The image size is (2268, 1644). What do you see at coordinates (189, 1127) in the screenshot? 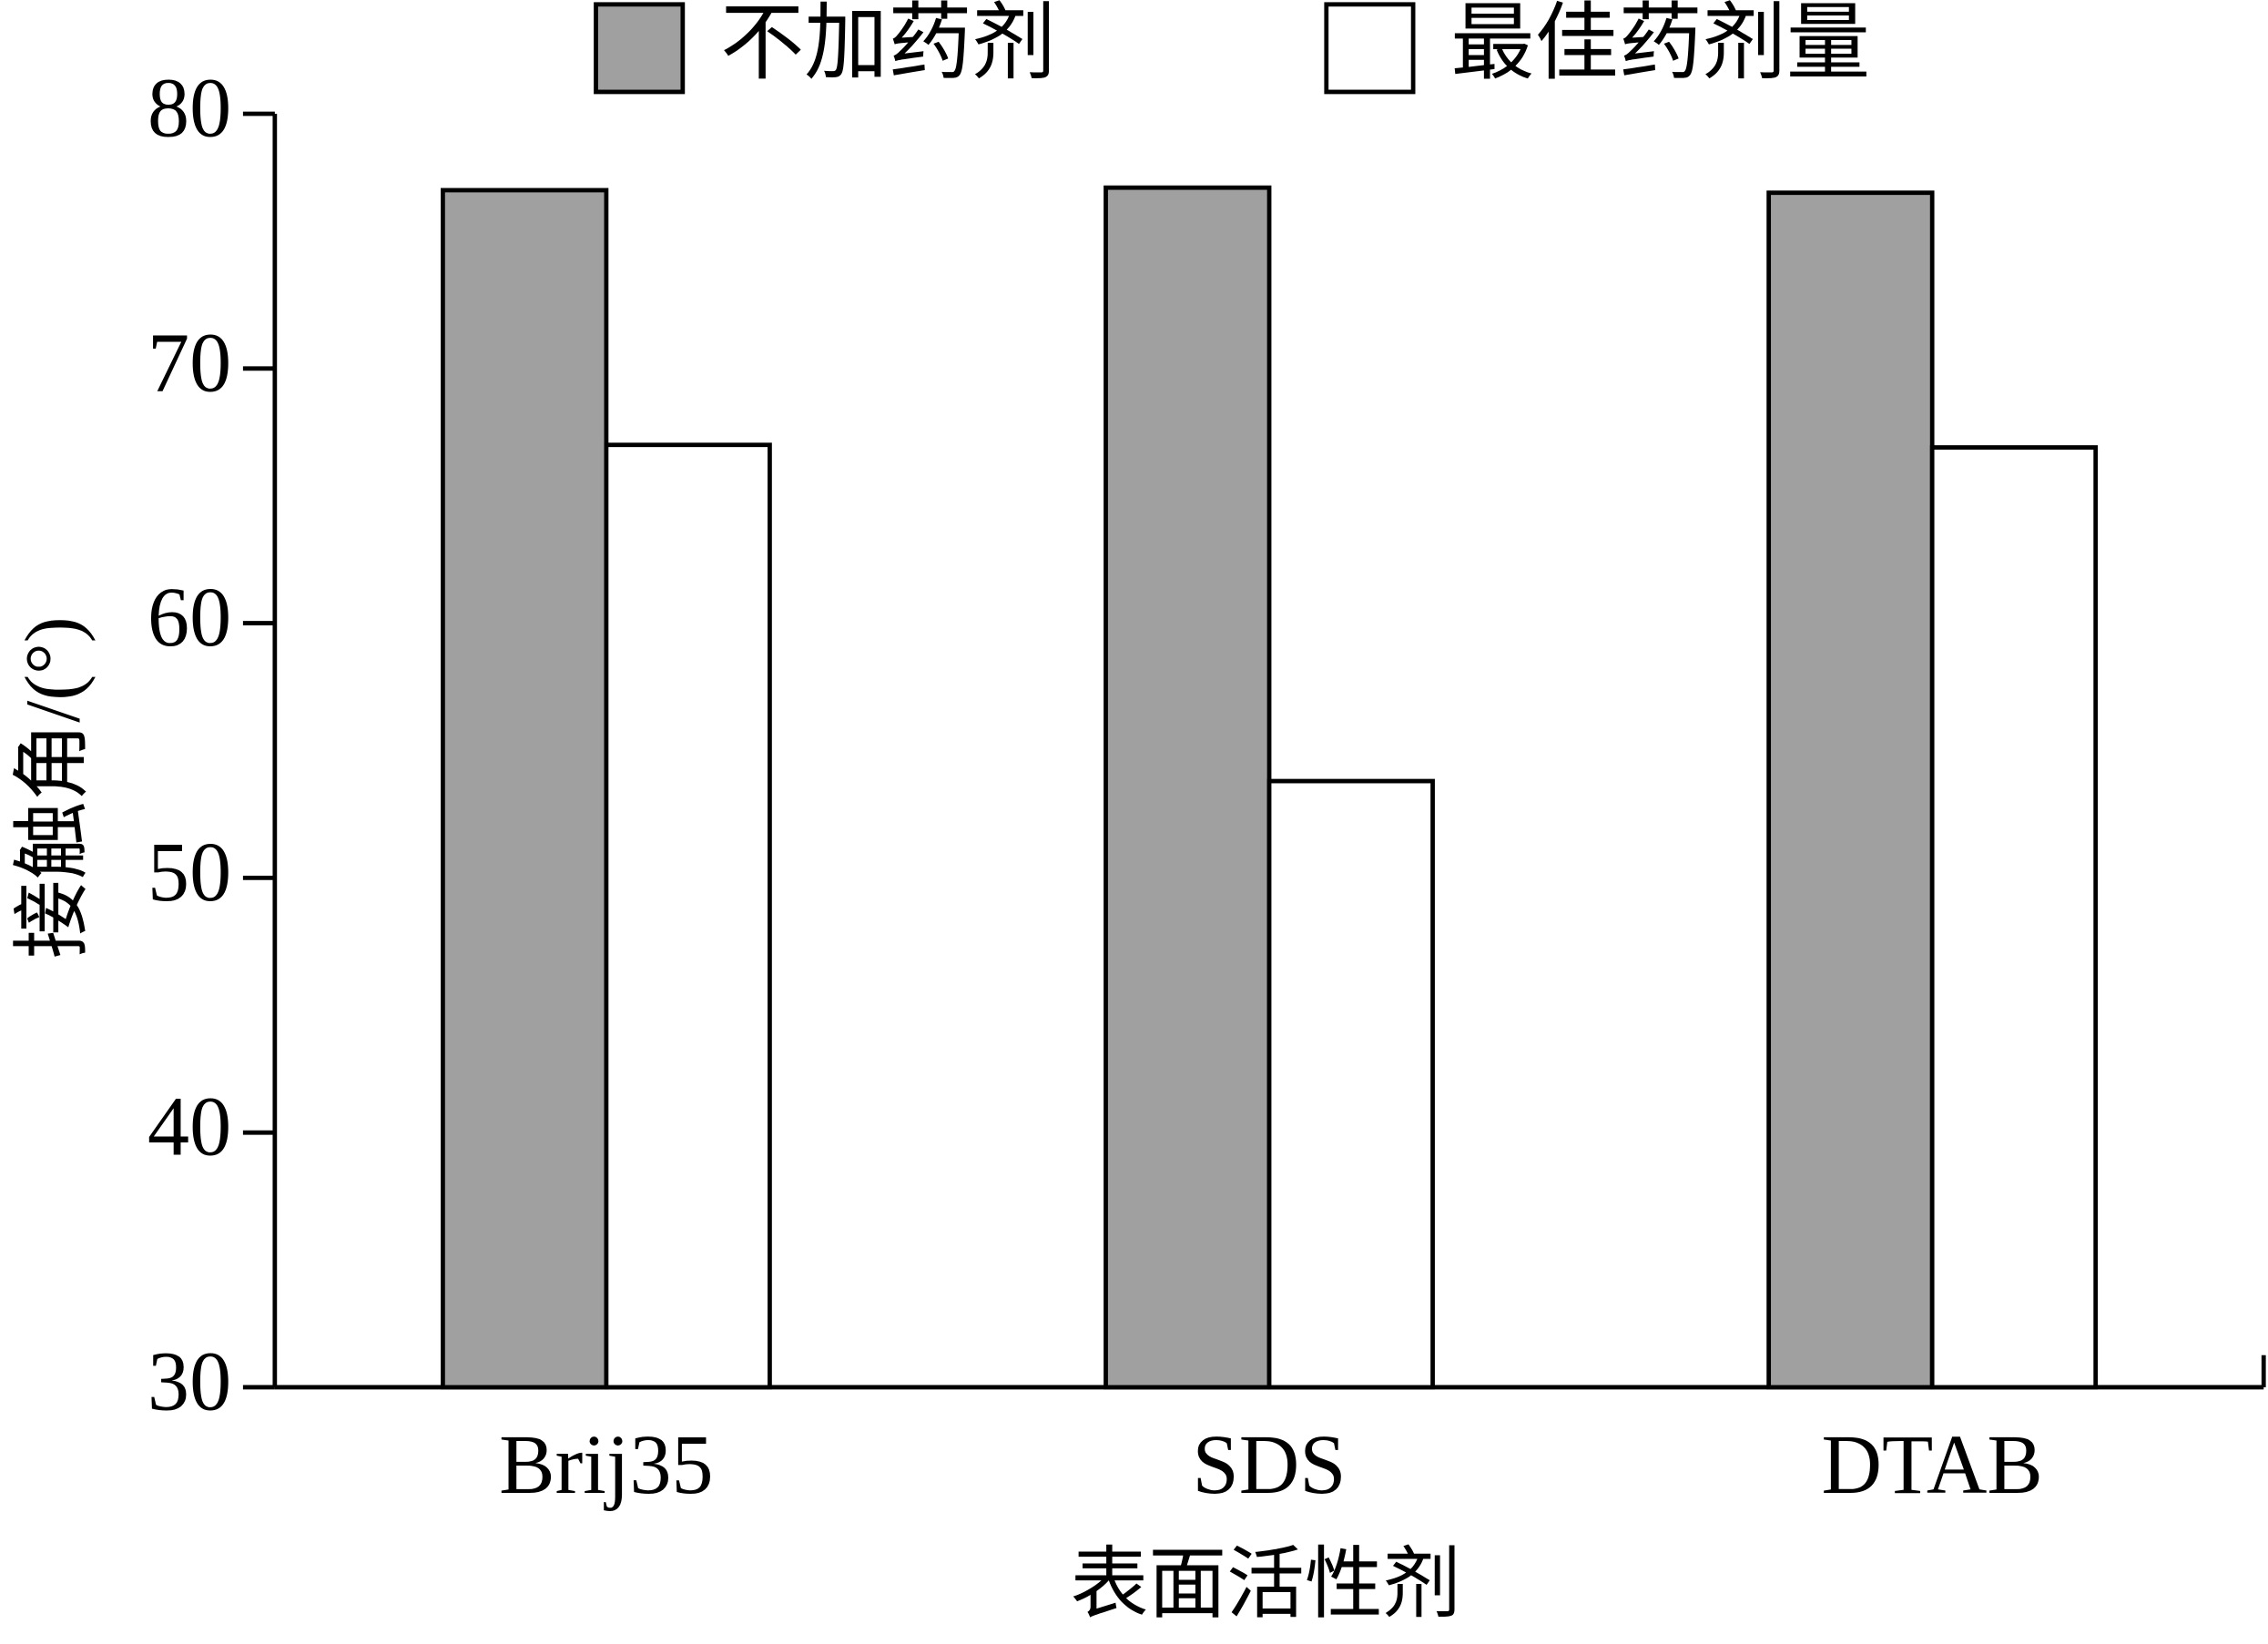
I see `y-tick-label: 40` at bounding box center [189, 1127].